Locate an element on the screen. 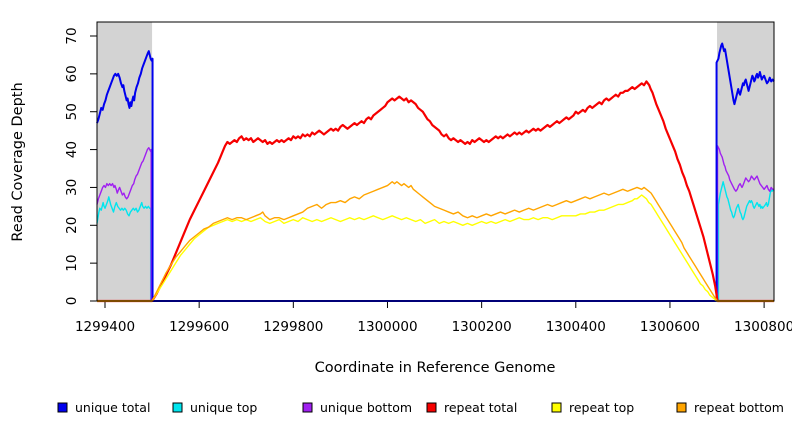 The image size is (792, 432). legend-label-repeat-bottom: repeat bottom is located at coordinates (739, 407).